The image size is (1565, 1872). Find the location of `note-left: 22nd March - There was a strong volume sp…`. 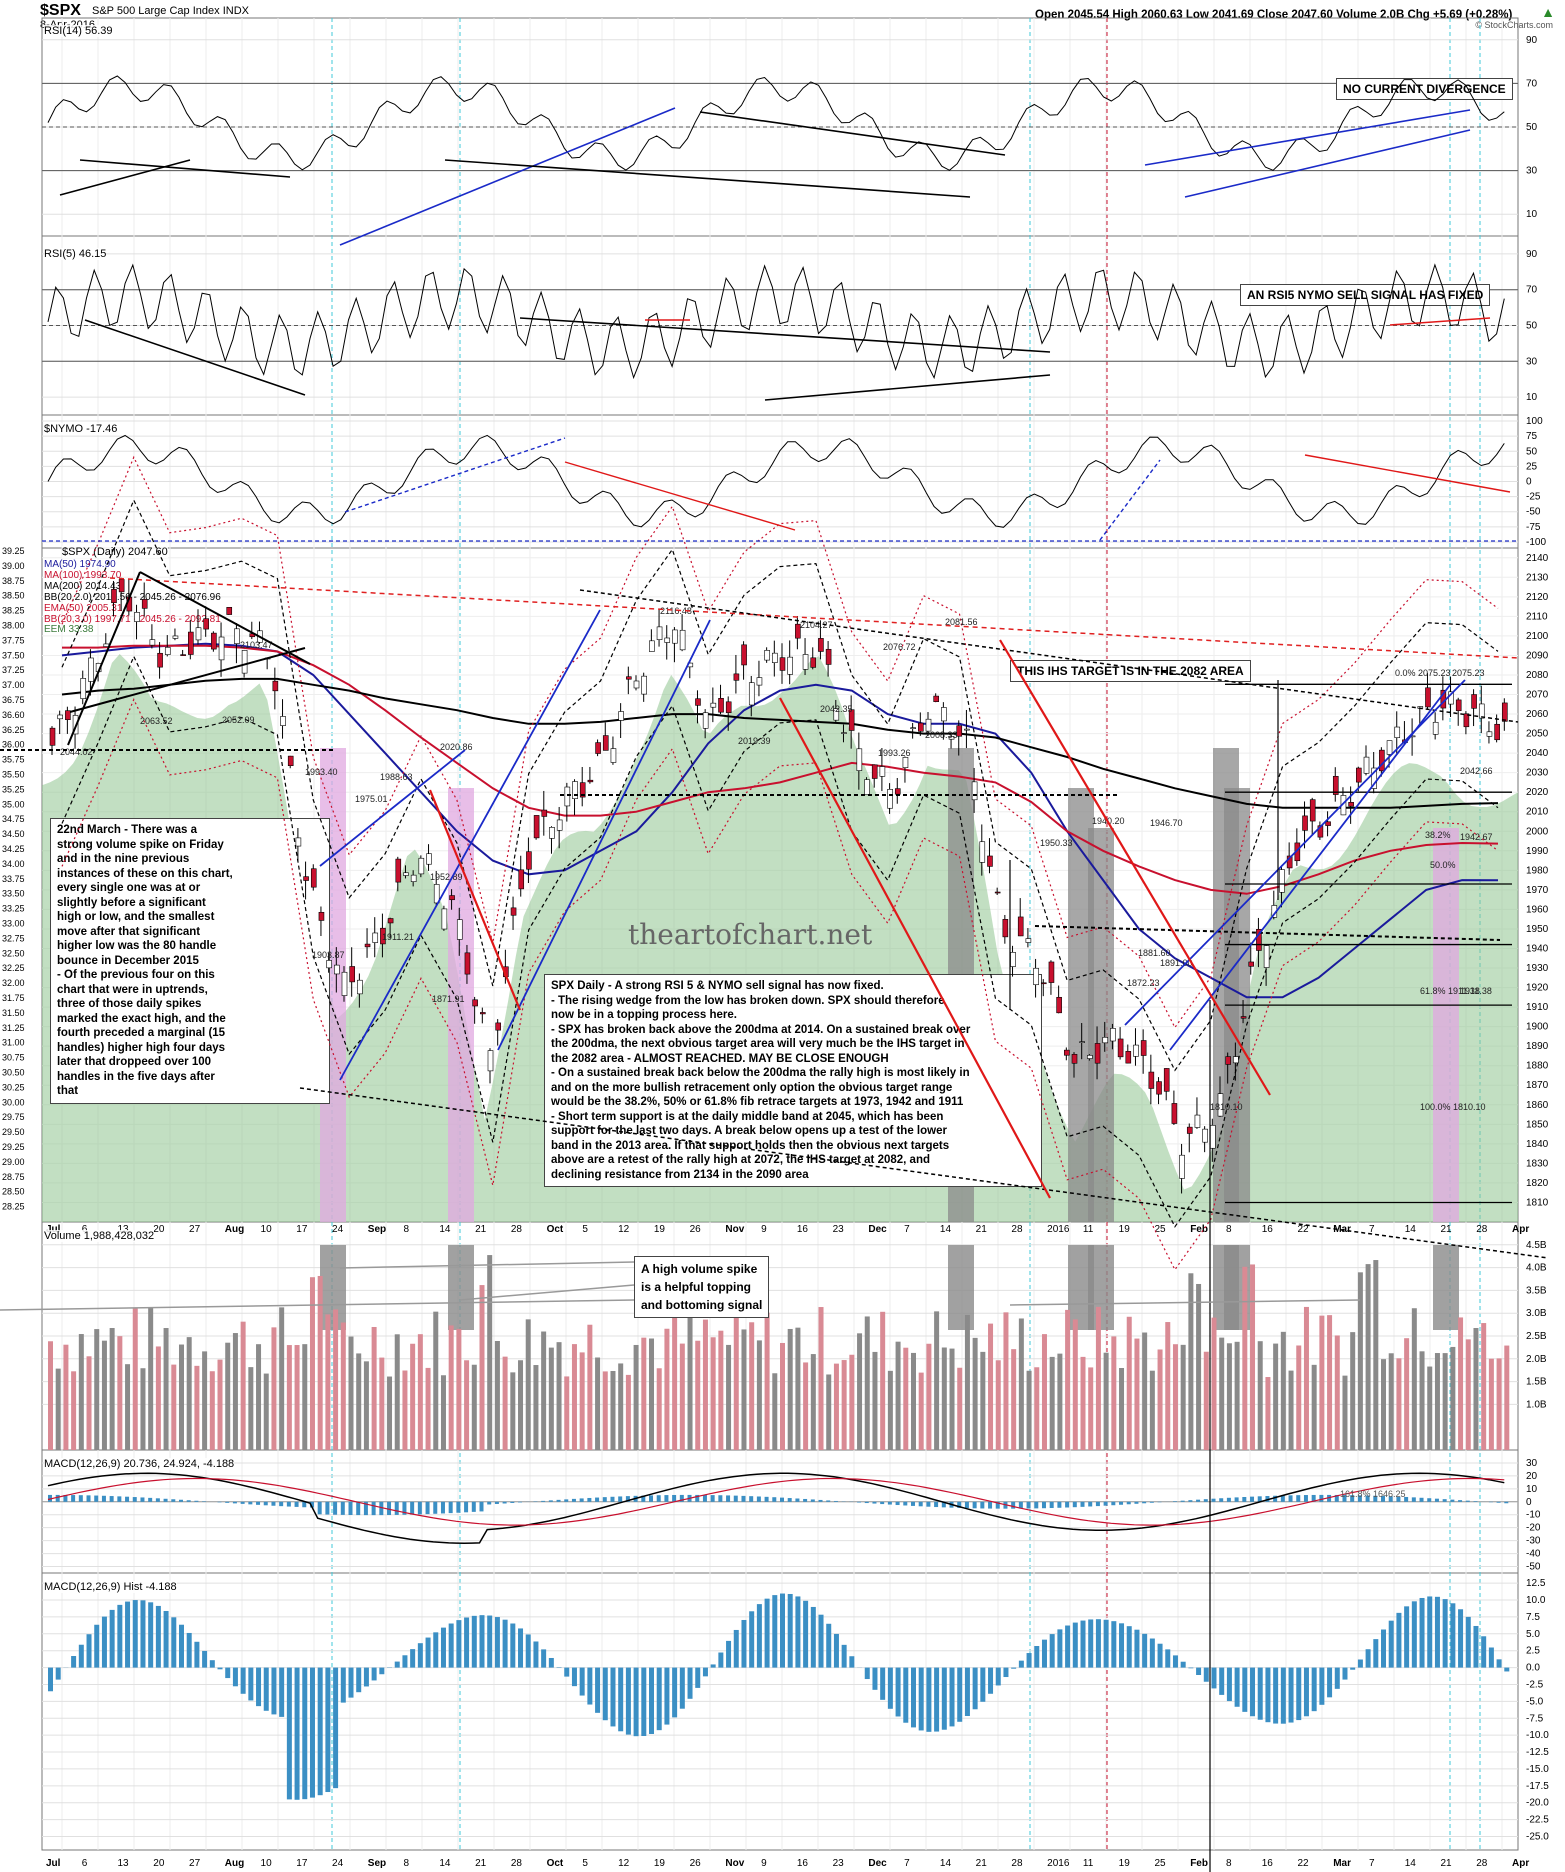

note-left: 22nd March - There was a strong volume sp… is located at coordinates (190, 961).